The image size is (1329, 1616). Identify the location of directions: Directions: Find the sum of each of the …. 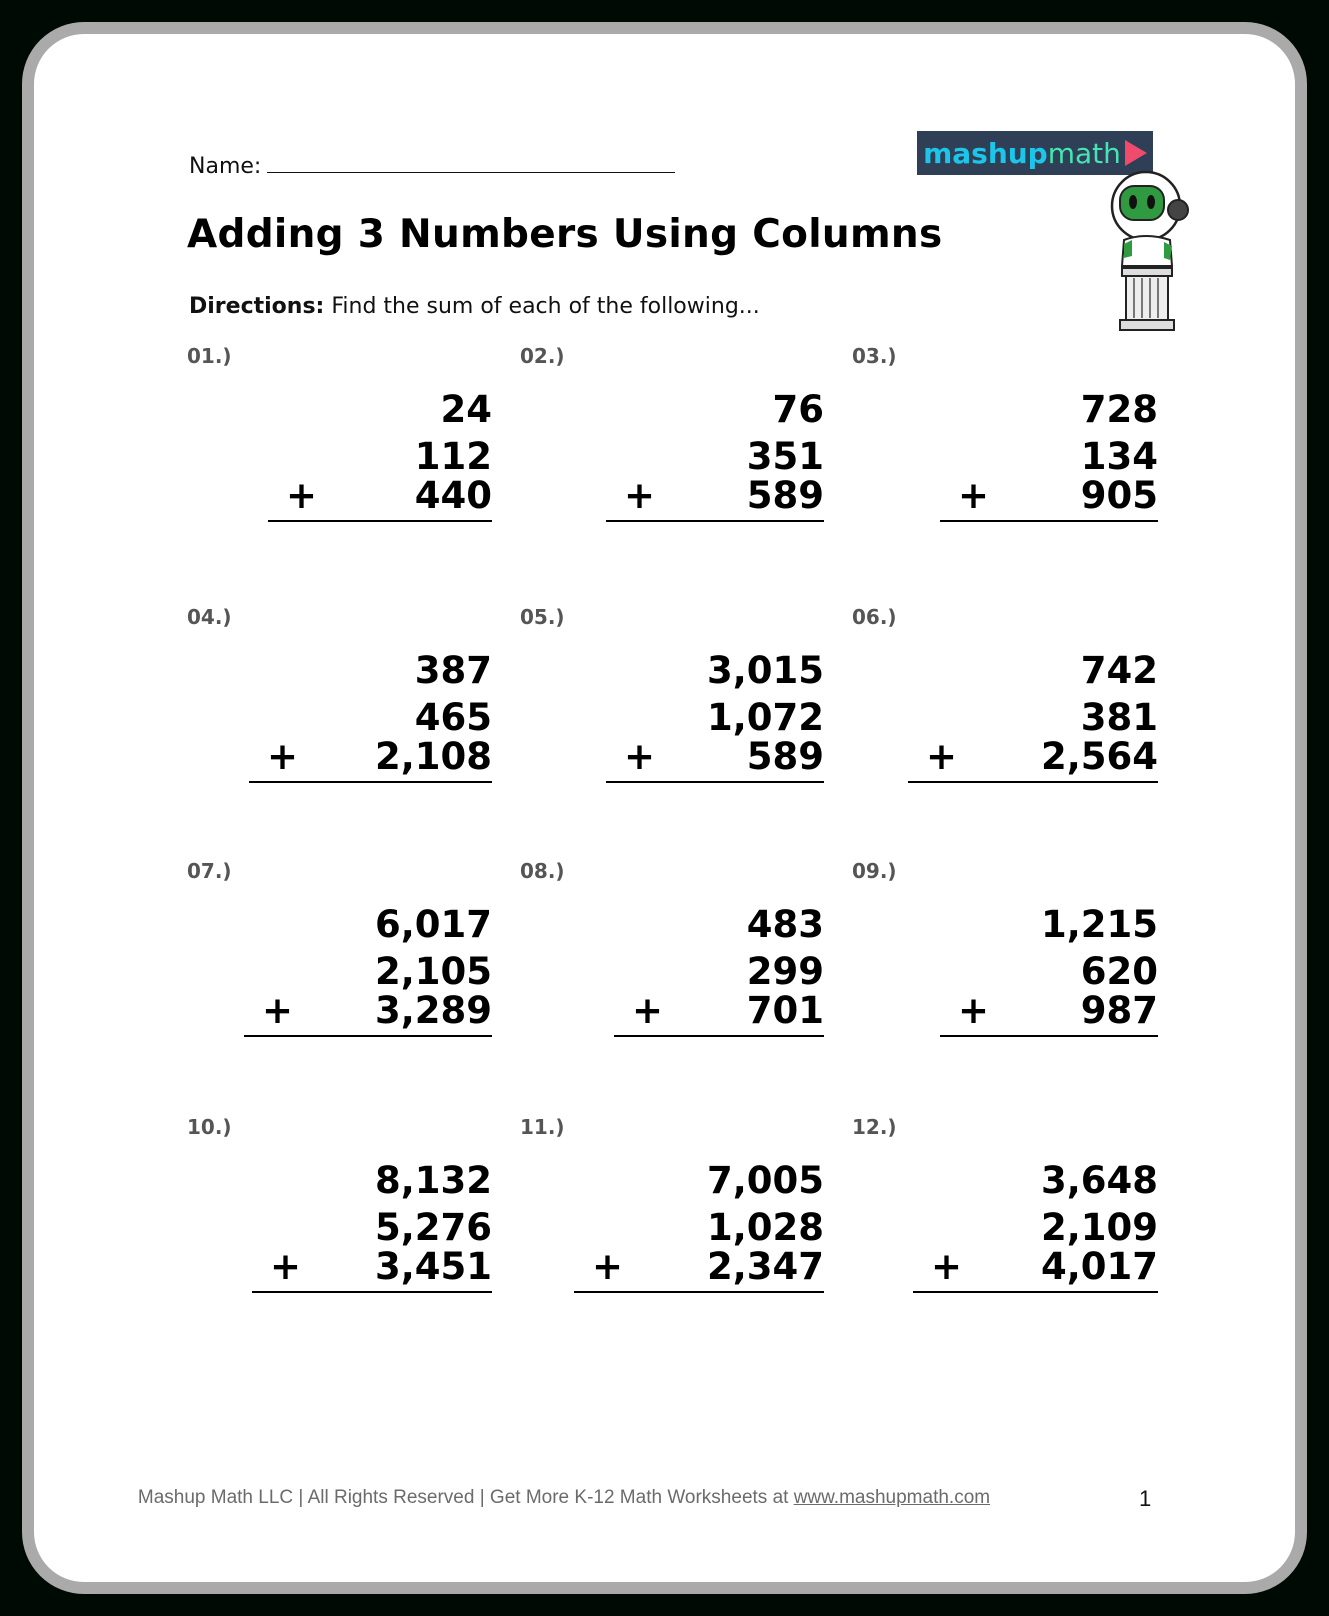
(474, 306).